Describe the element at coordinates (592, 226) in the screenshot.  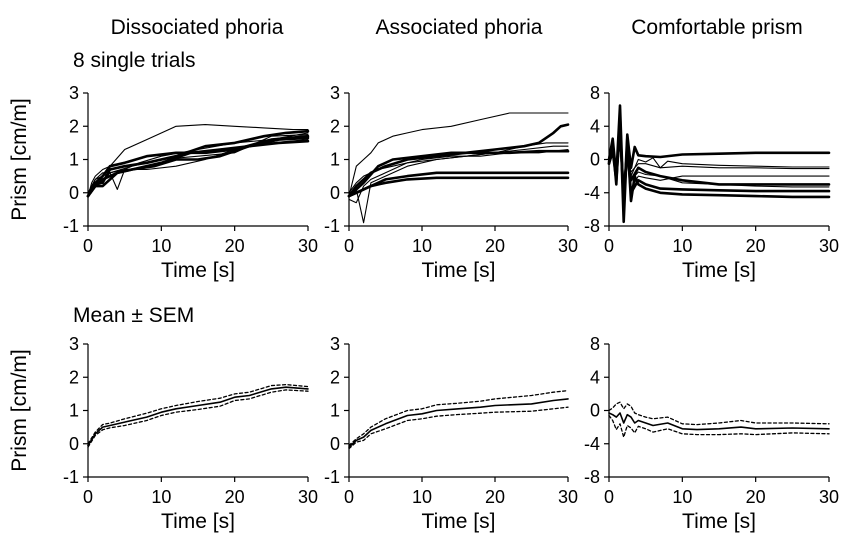
I see `panel-3-y-tick-label: -8` at that location.